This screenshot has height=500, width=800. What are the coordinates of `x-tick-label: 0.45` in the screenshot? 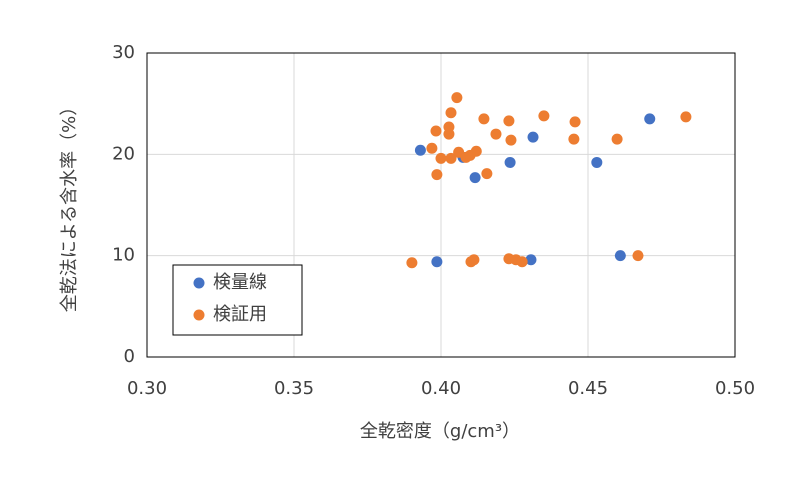 It's located at (588, 388).